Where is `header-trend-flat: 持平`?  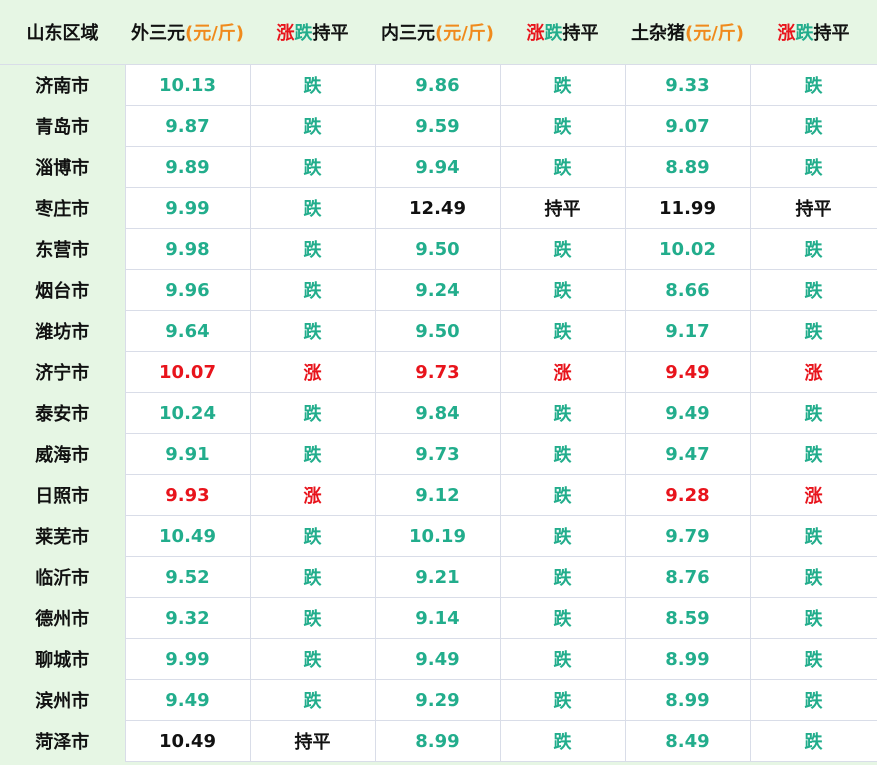 header-trend-flat: 持平 is located at coordinates (580, 33).